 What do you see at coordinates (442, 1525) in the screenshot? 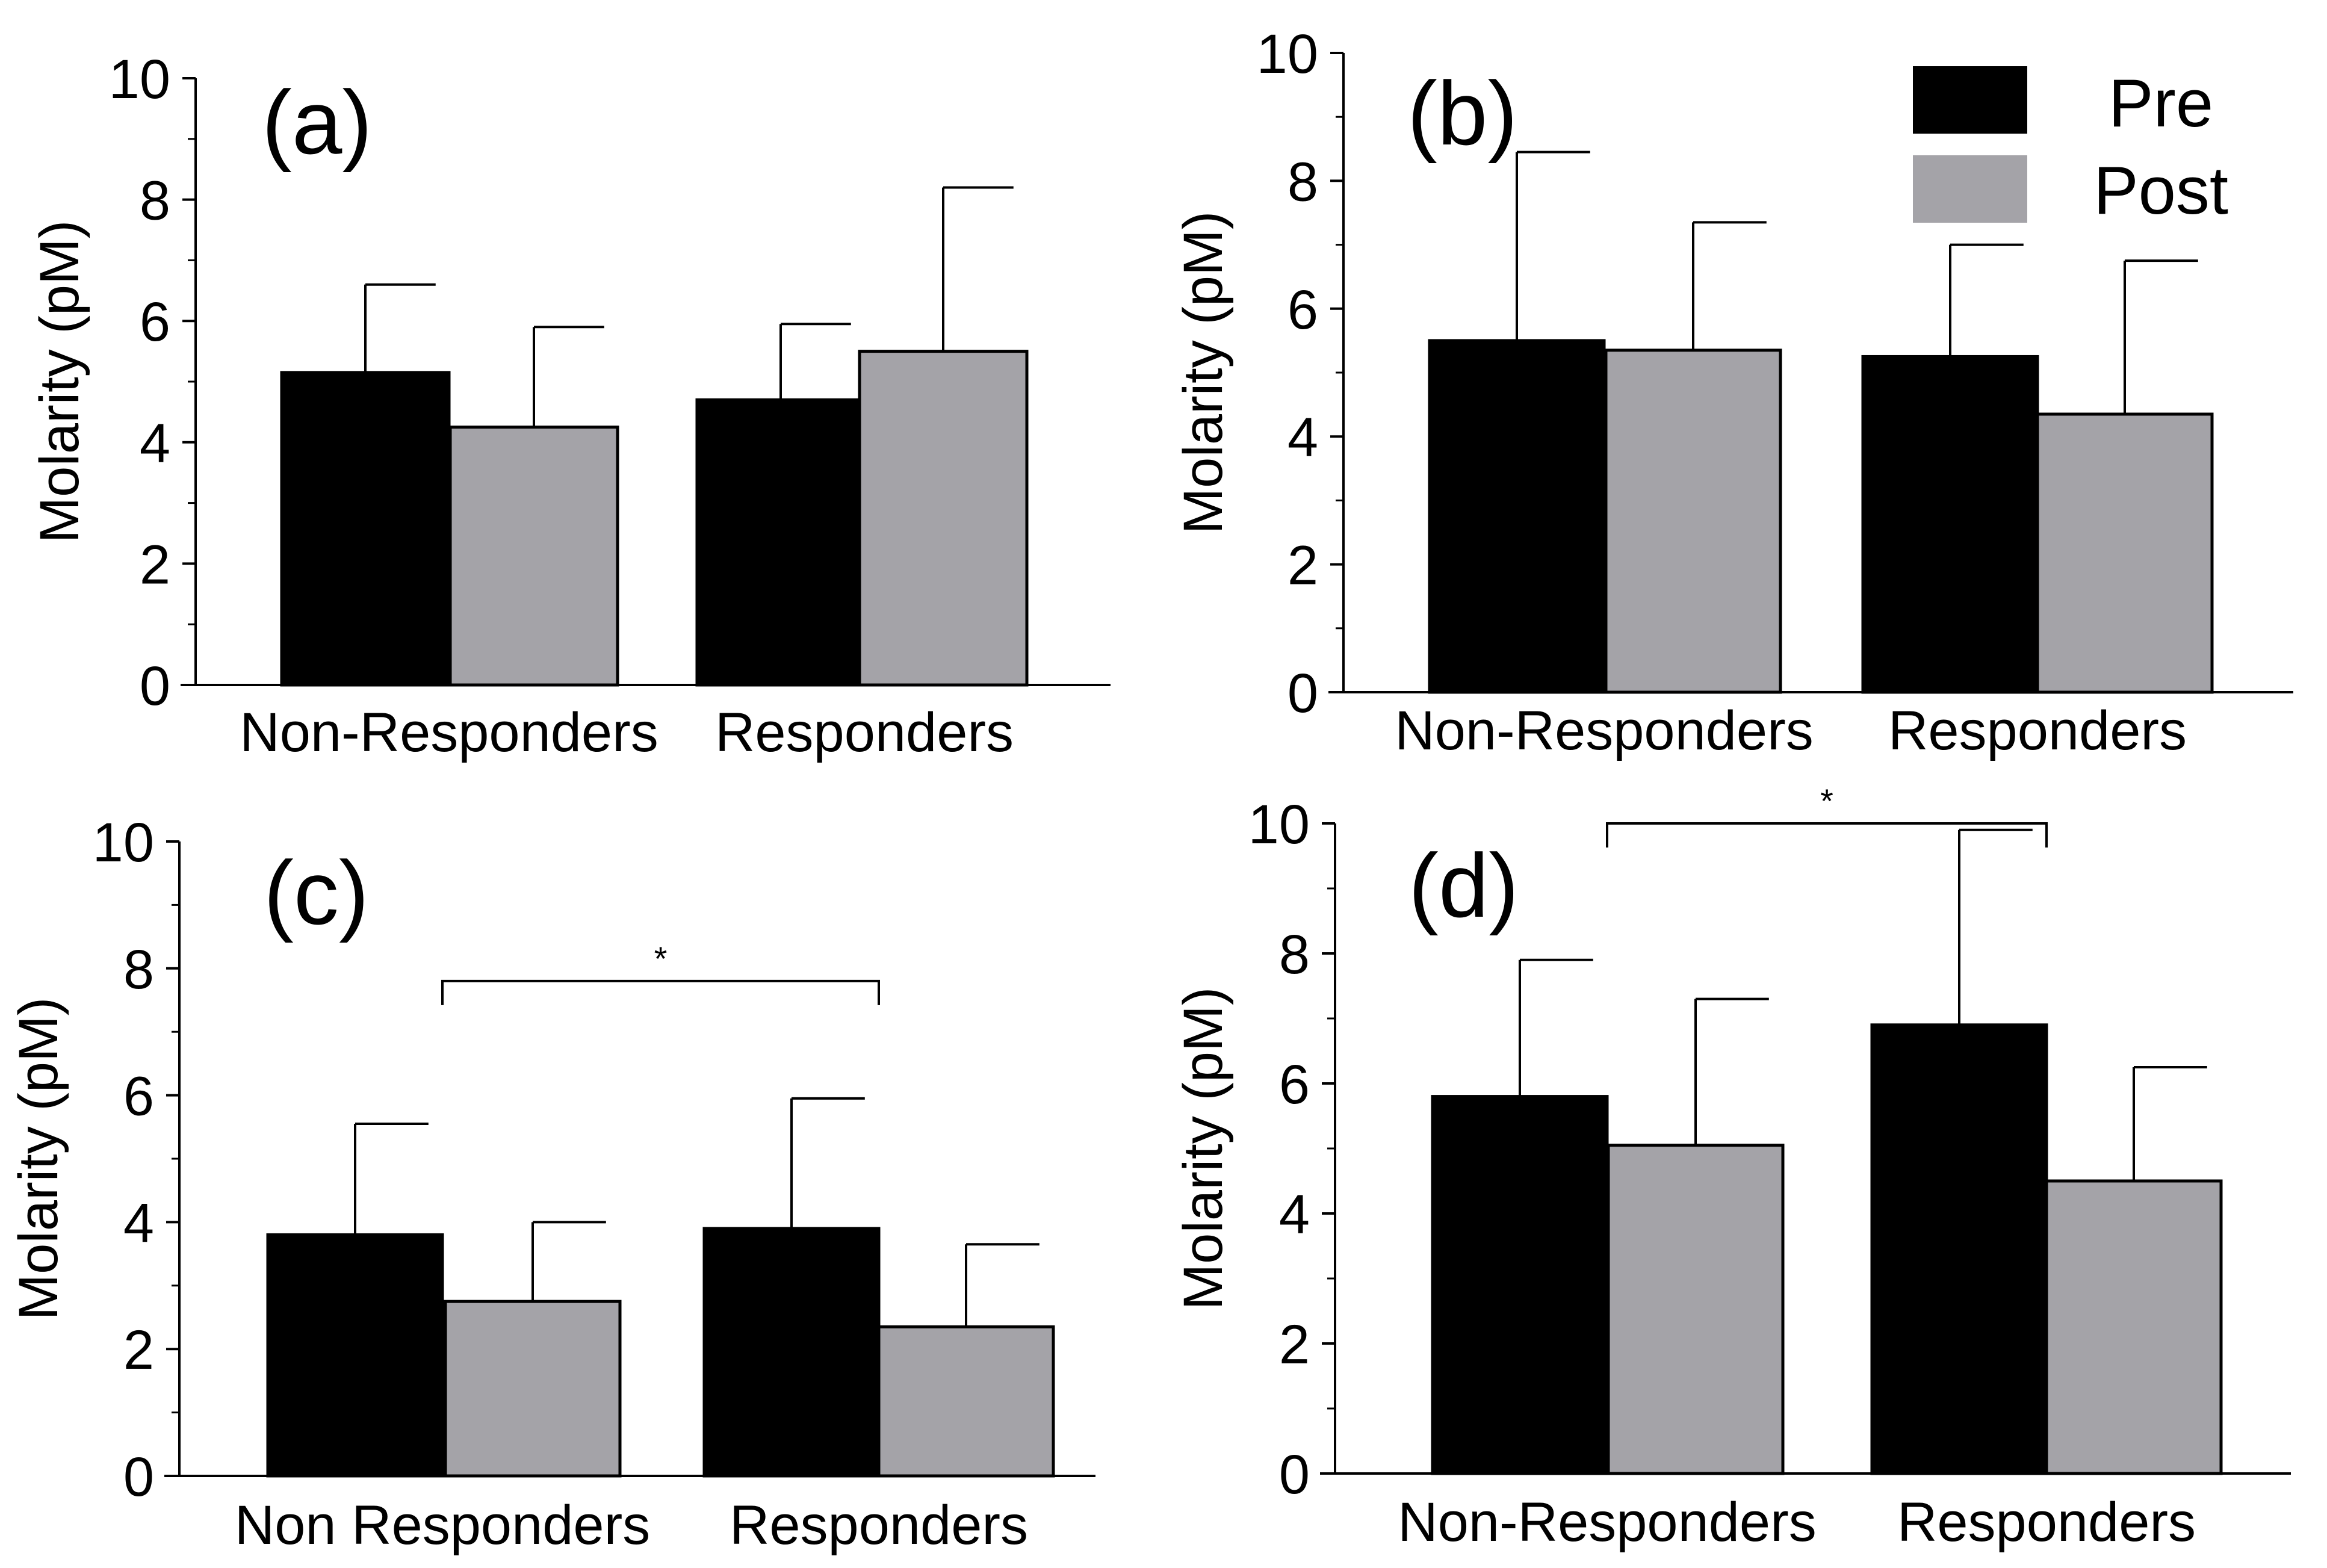
I see `category-label: Non Responders` at bounding box center [442, 1525].